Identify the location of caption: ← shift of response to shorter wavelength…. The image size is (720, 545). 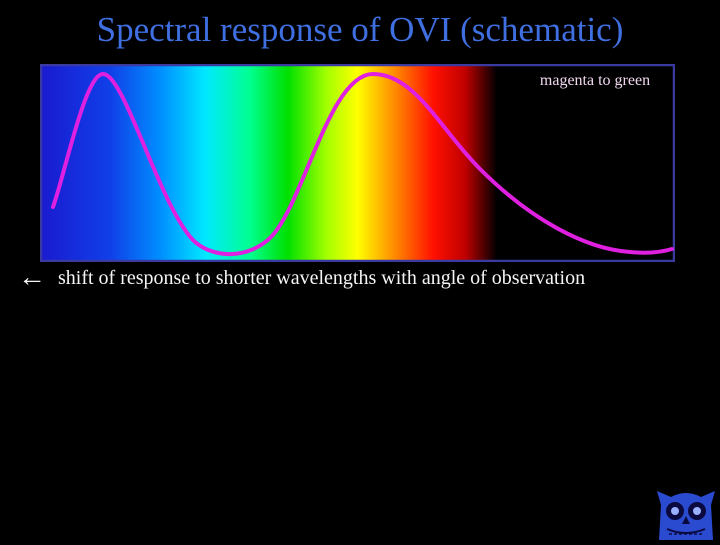
(363, 278).